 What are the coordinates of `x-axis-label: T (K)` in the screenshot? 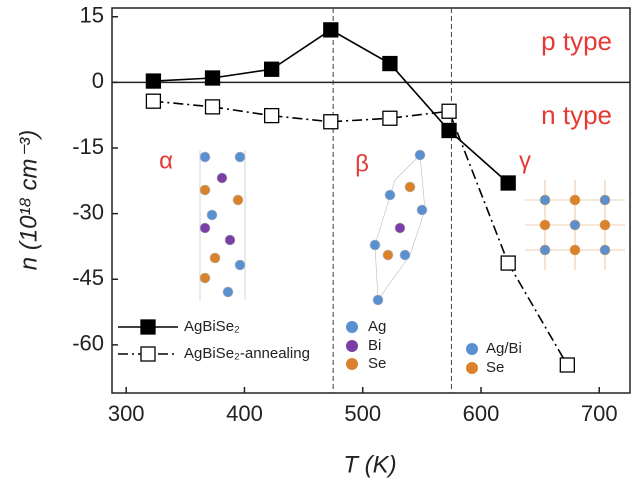 It's located at (369, 464).